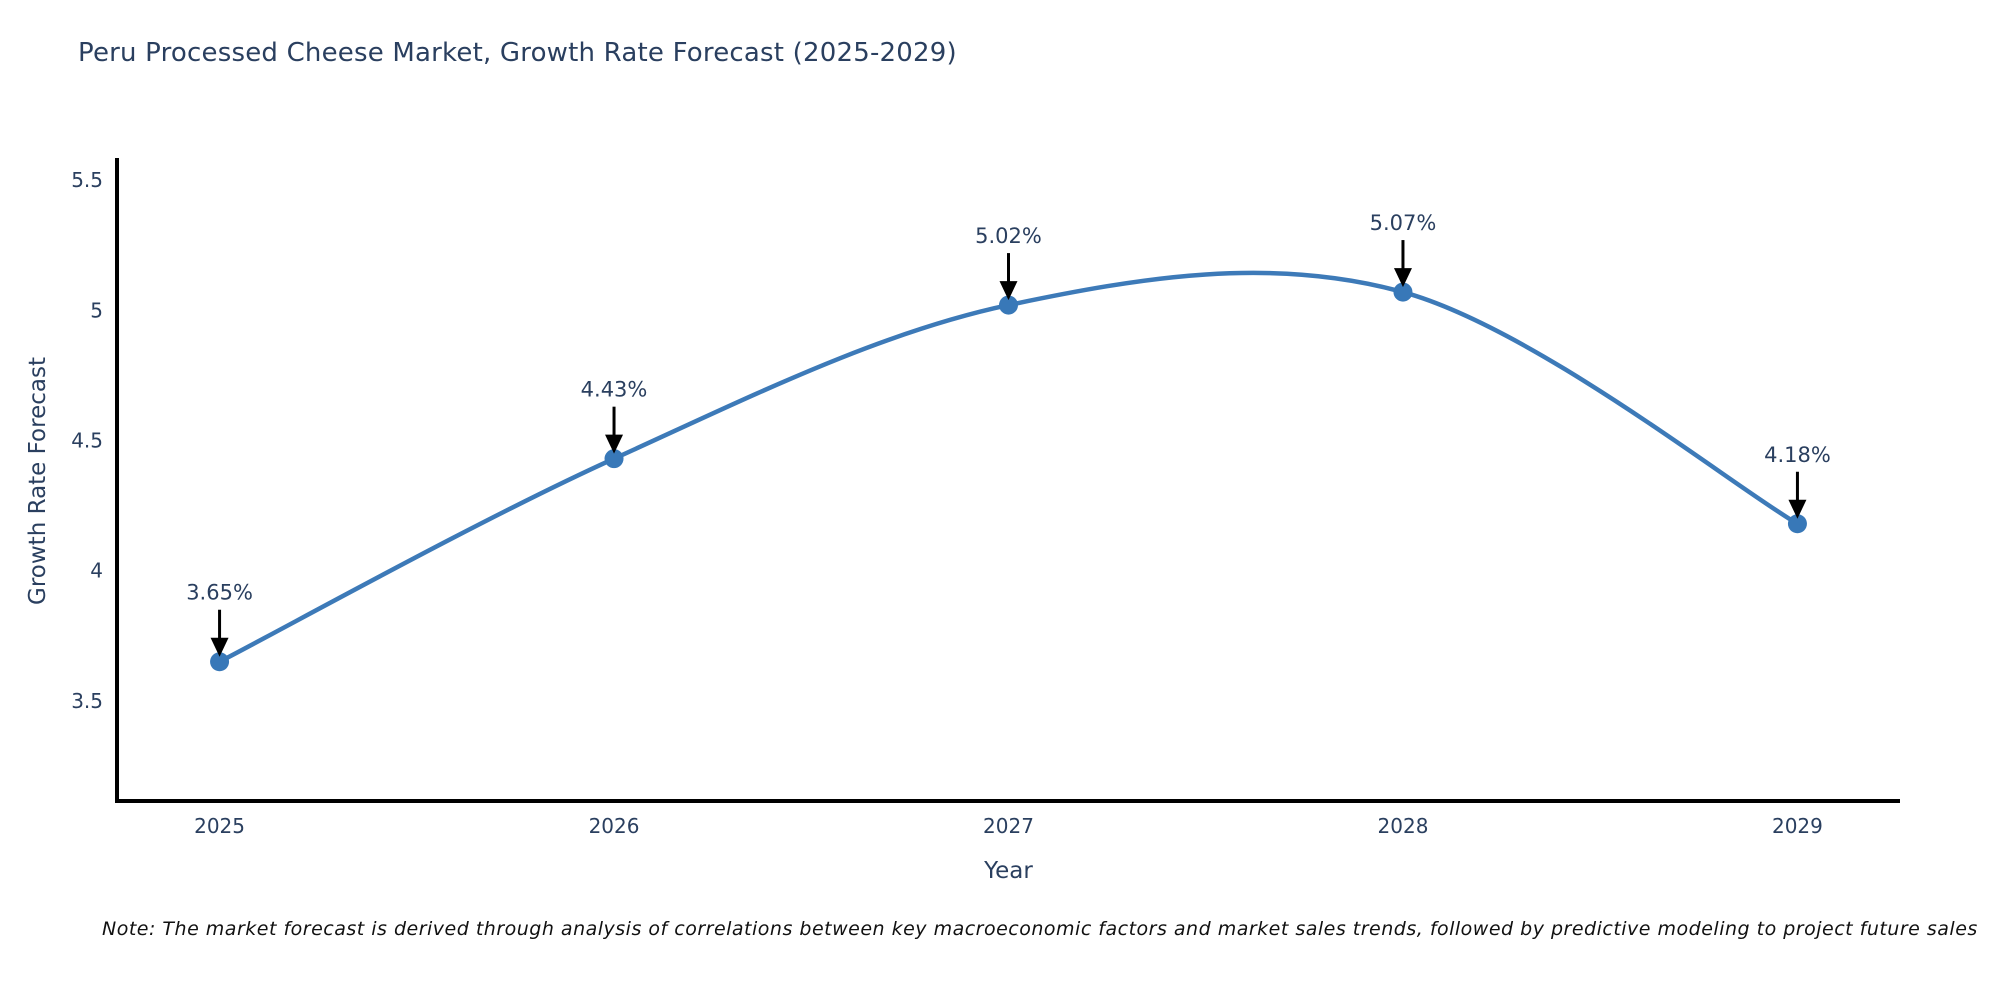  What do you see at coordinates (614, 826) in the screenshot?
I see `x-tick-label-2026: 2026` at bounding box center [614, 826].